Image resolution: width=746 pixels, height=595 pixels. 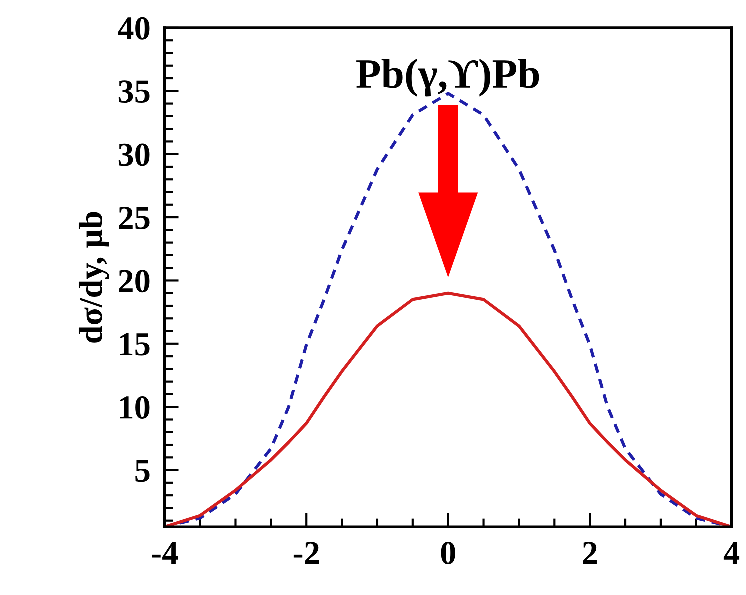 I want to click on y-tick-label: 5, so click(x=143, y=471).